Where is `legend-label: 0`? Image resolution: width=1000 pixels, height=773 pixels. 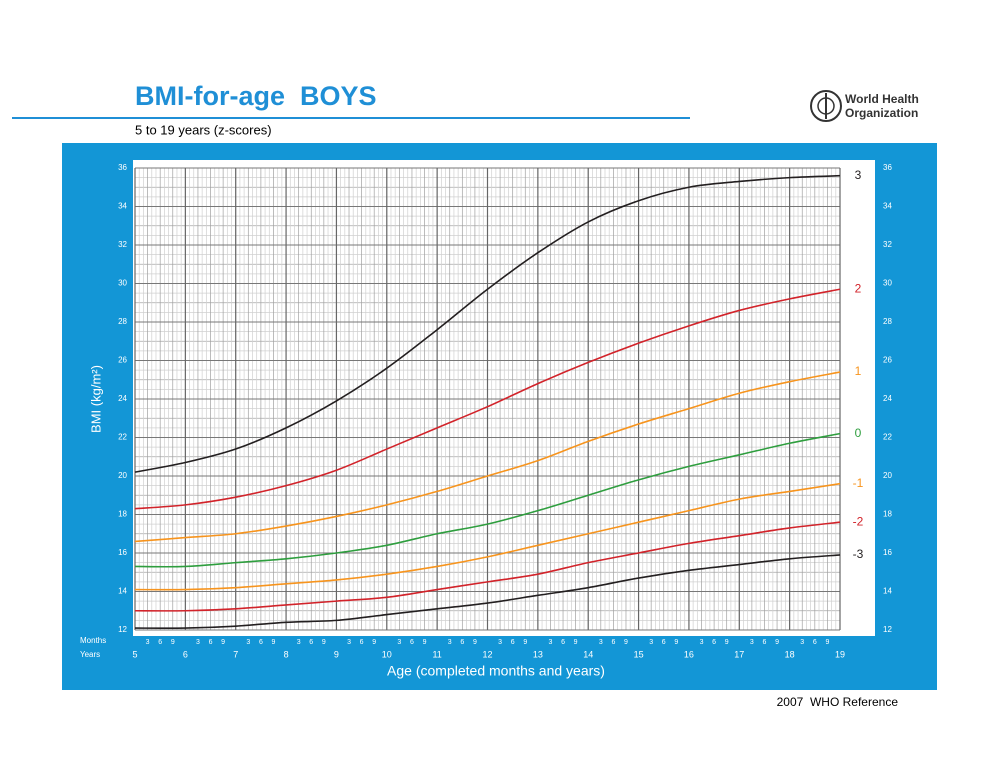 legend-label: 0 is located at coordinates (858, 433).